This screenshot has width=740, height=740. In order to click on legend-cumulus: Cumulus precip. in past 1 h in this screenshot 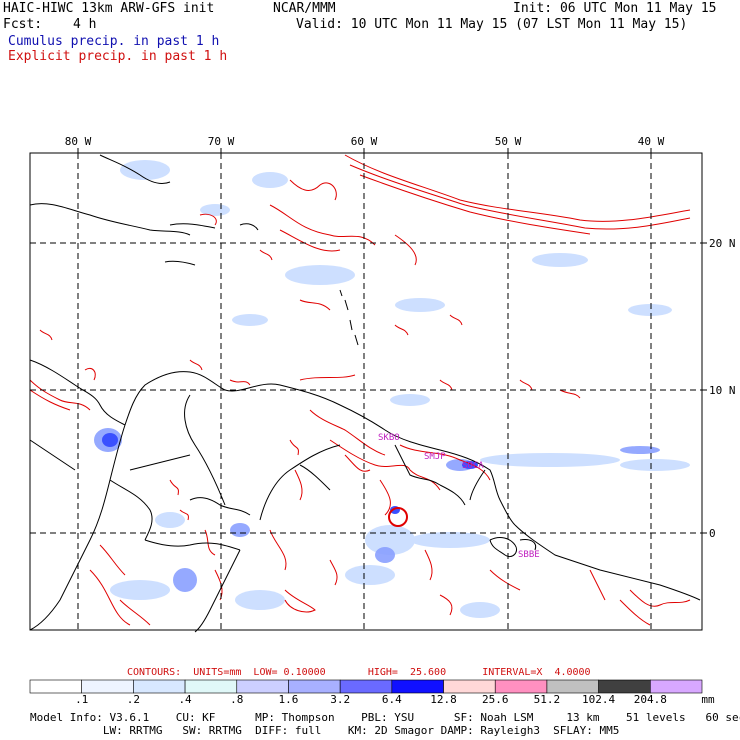, I will do `click(114, 41)`.